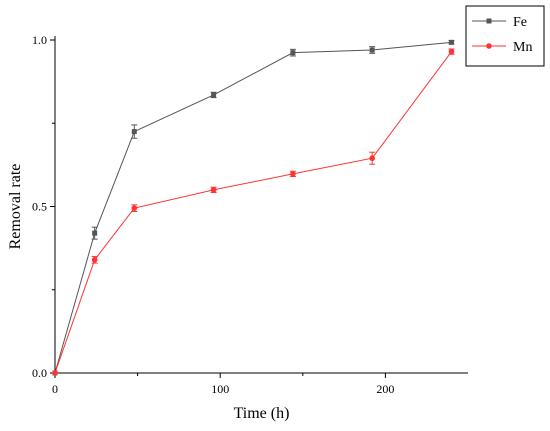 The width and height of the screenshot is (550, 431). What do you see at coordinates (520, 22) in the screenshot?
I see `legend-label-fe: Fe` at bounding box center [520, 22].